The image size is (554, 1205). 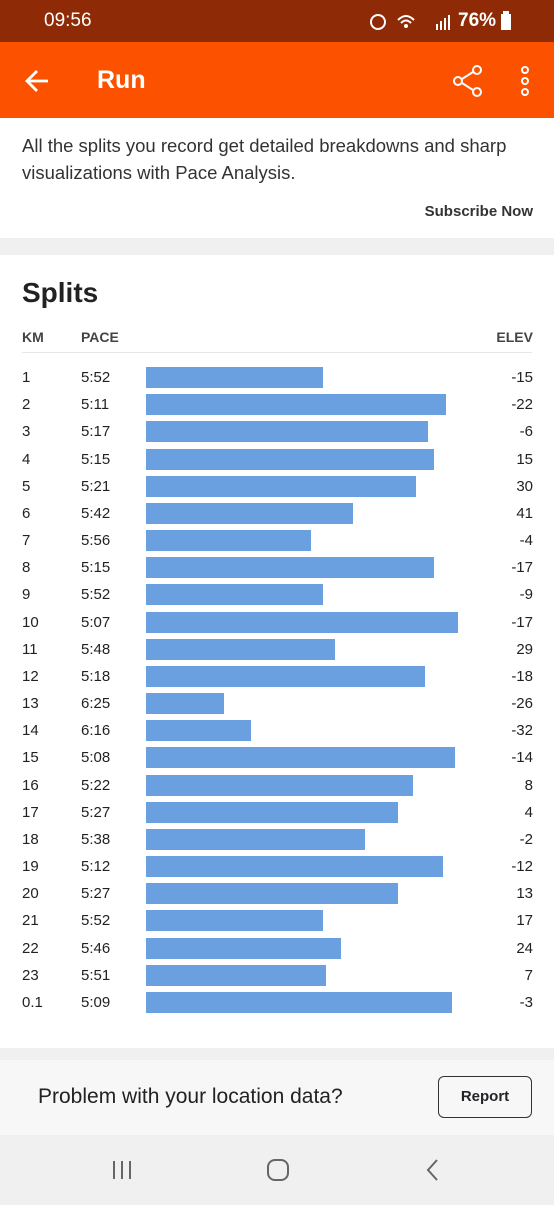 What do you see at coordinates (526, 1002) in the screenshot?
I see `elev-cell: -3` at bounding box center [526, 1002].